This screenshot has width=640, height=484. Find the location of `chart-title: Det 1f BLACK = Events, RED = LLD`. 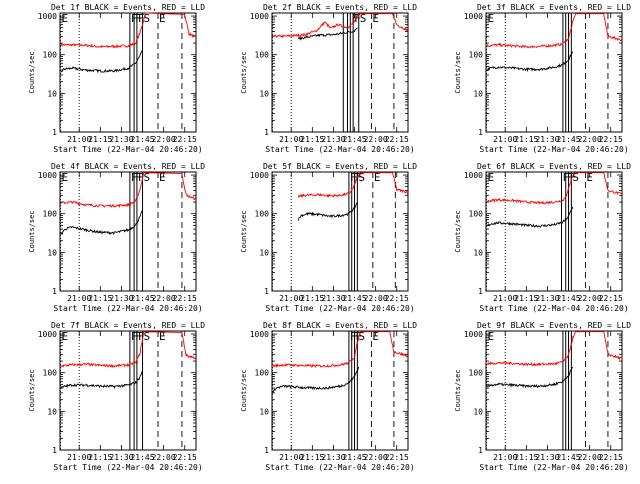

chart-title: Det 1f BLACK = Events, RED = LLD is located at coordinates (128, 7).